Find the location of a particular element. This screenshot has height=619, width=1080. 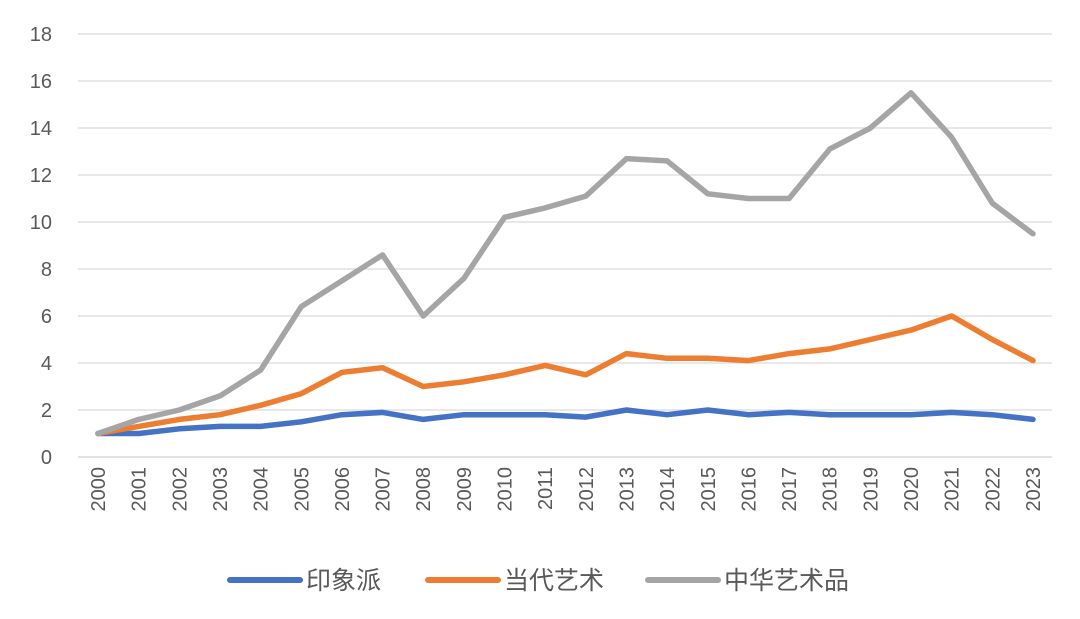

legend-item: 中华艺术品 is located at coordinates (747, 581).